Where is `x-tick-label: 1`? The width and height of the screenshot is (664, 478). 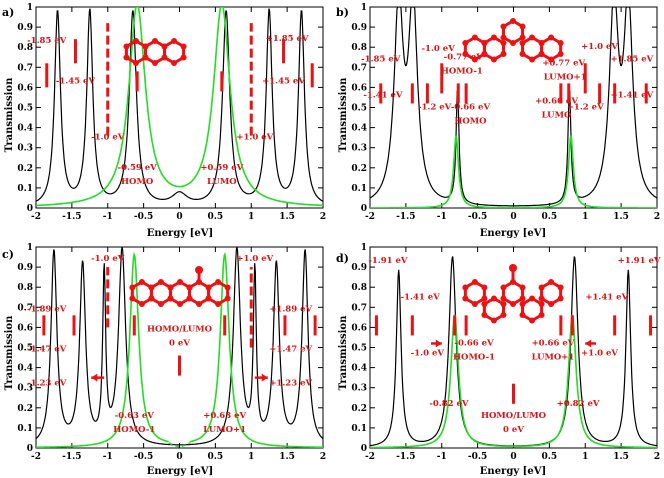
x-tick-label: 1 is located at coordinates (585, 217).